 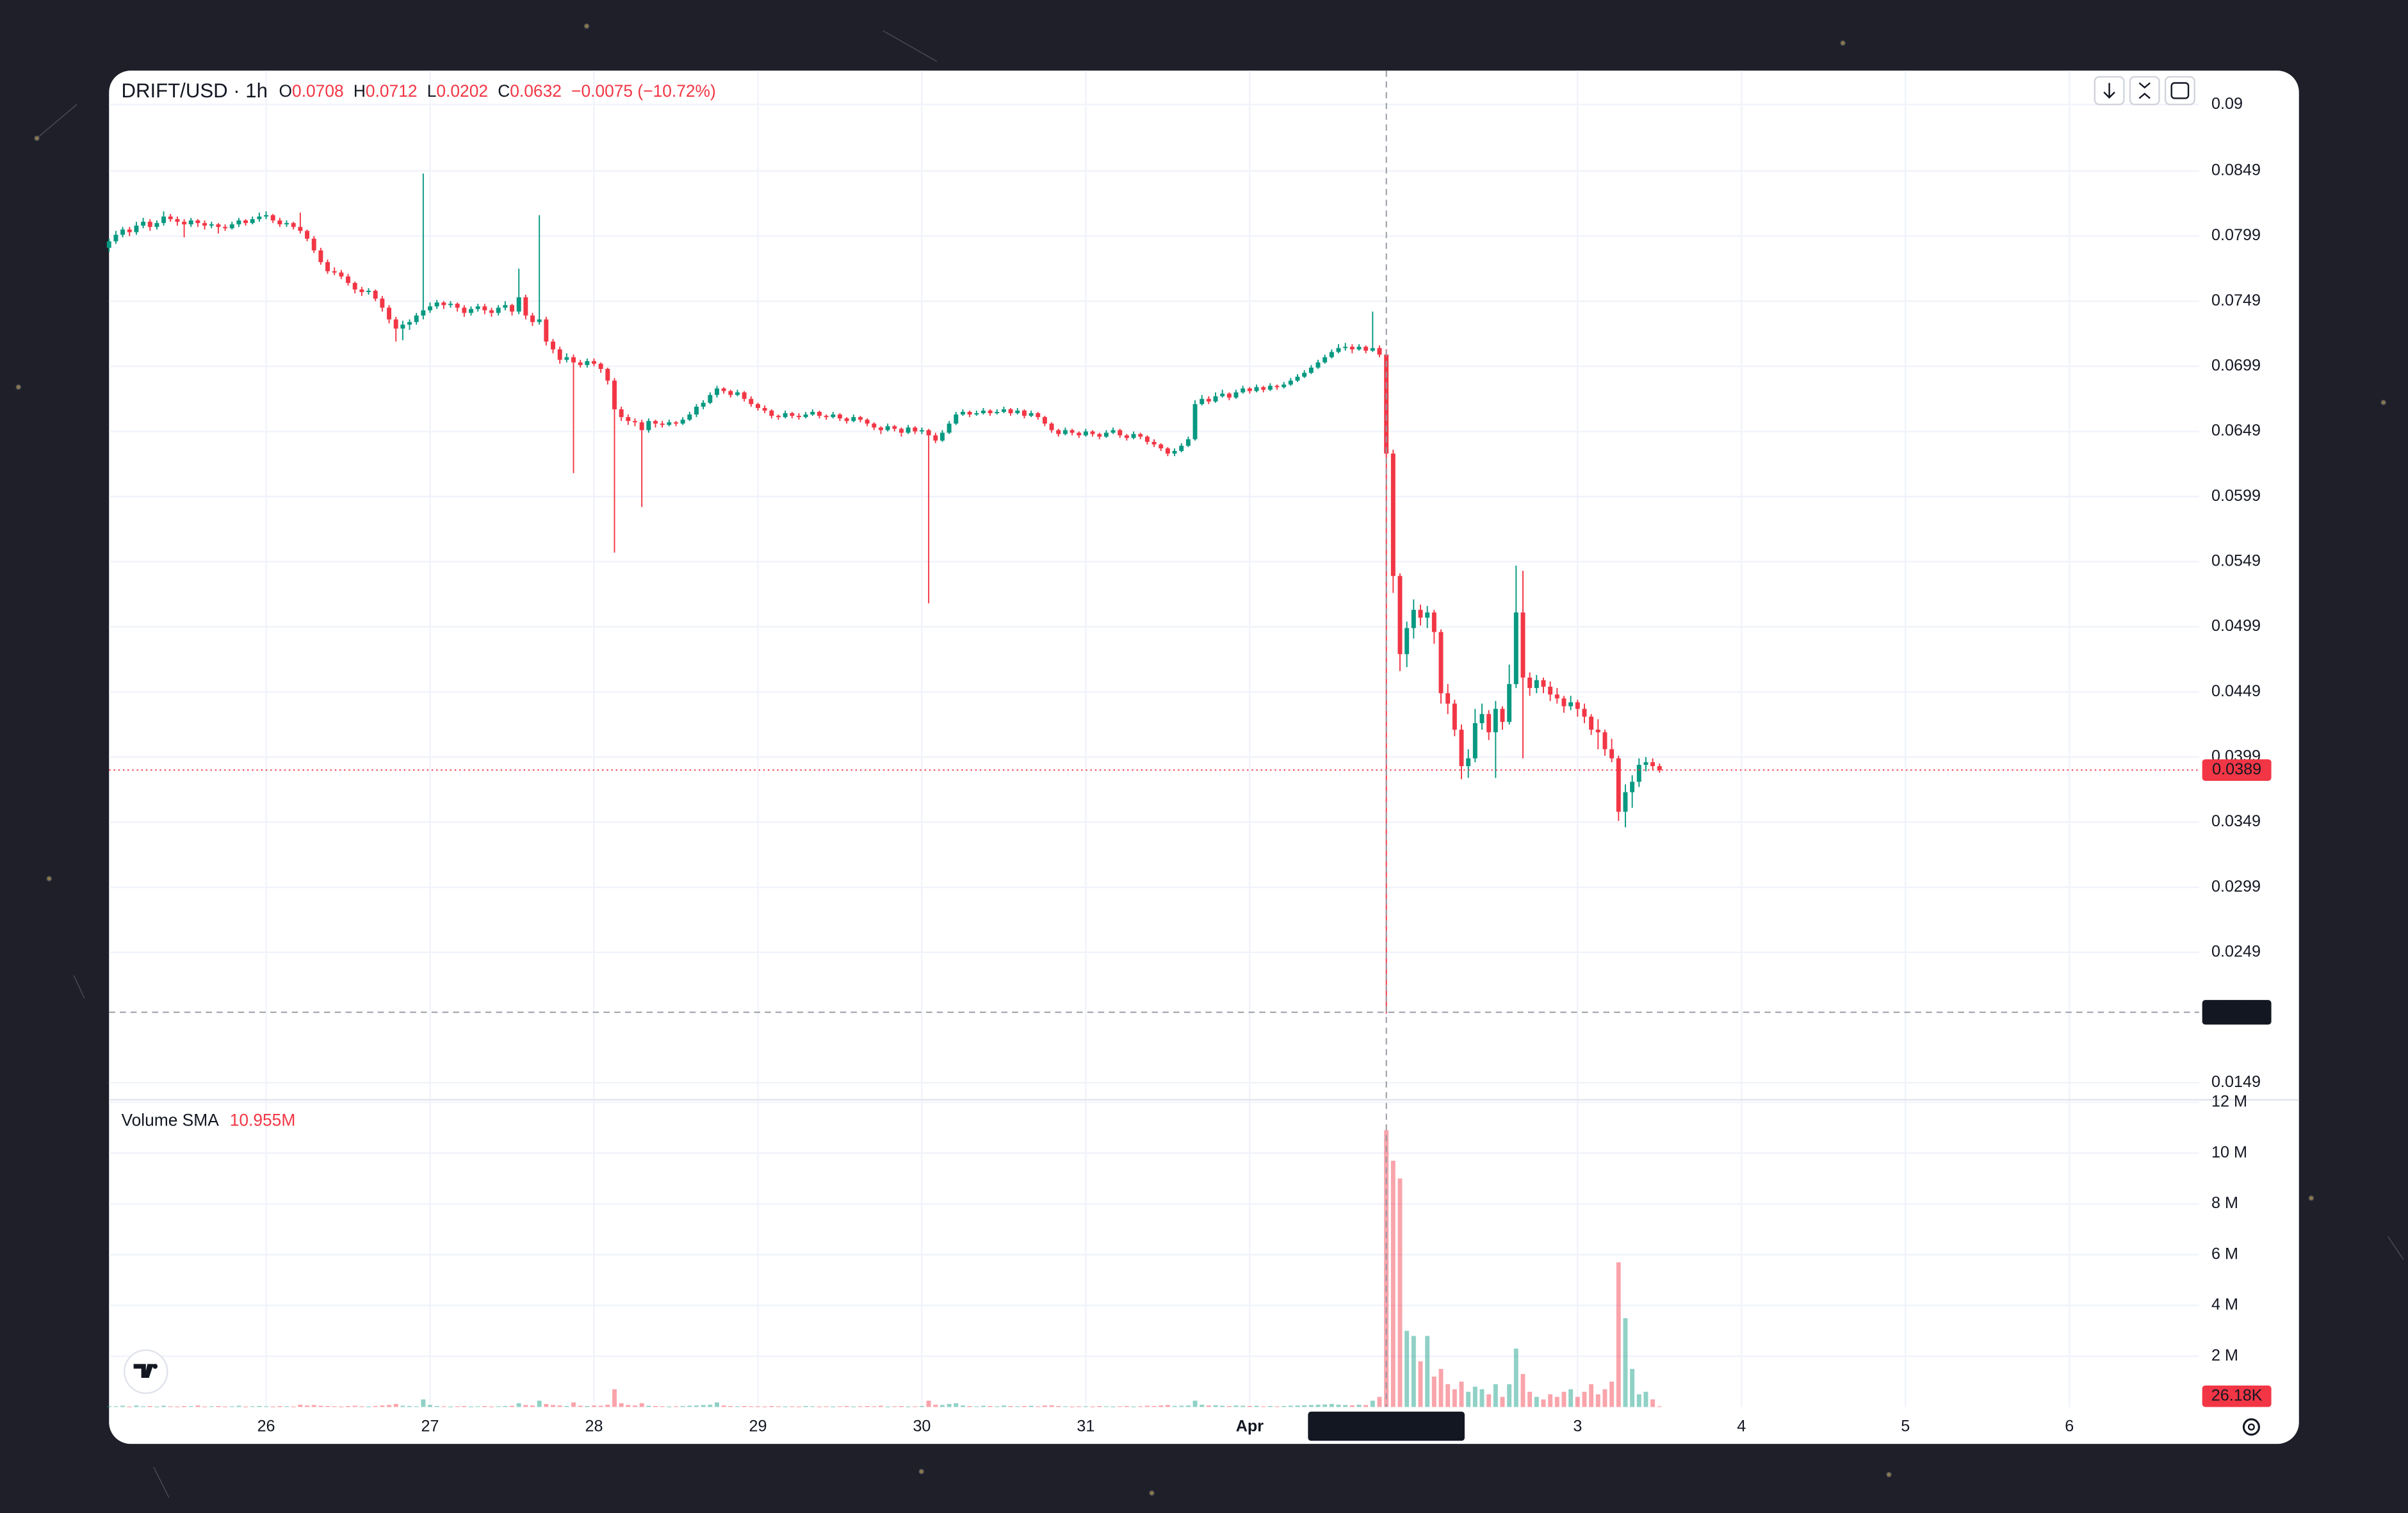 What do you see at coordinates (2229, 1102) in the screenshot?
I see `volume-tick-label: 12 M` at bounding box center [2229, 1102].